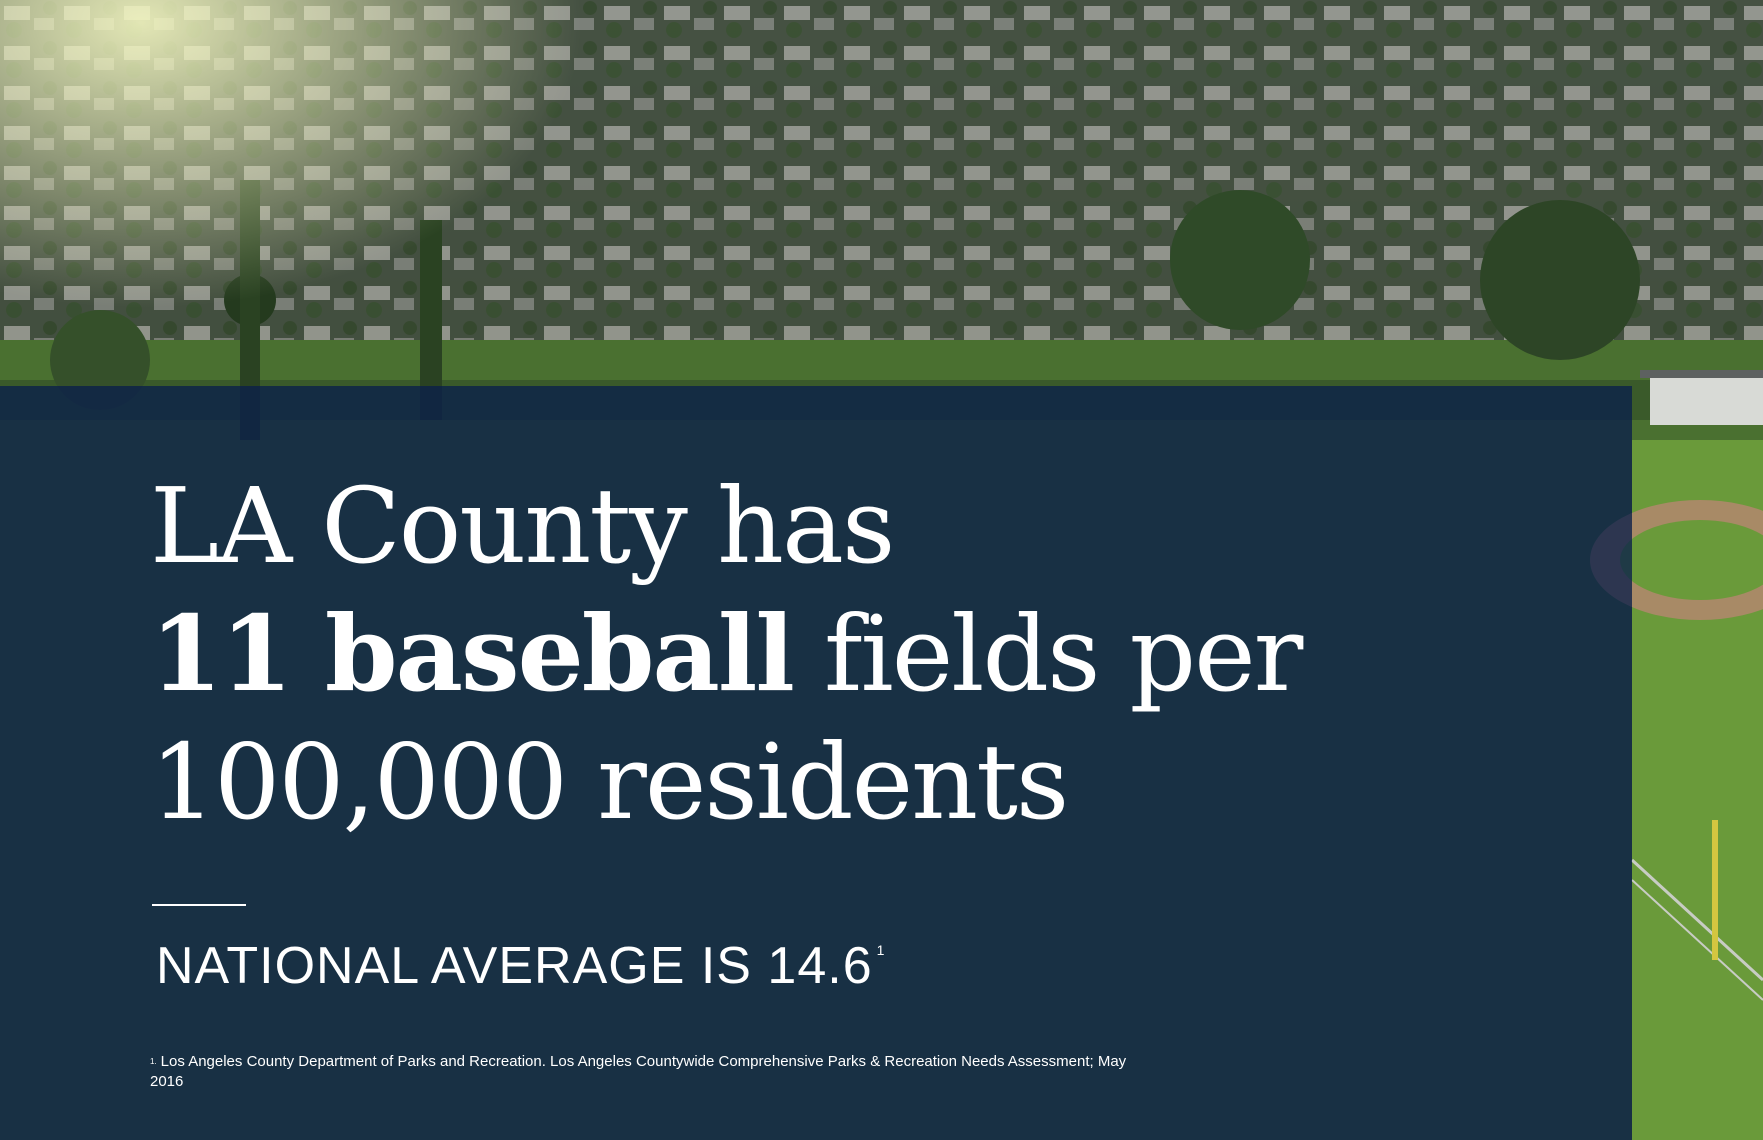 Image resolution: width=1763 pixels, height=1140 pixels. Describe the element at coordinates (472, 653) in the screenshot. I see `headline-emphasis: 11 baseball` at that location.